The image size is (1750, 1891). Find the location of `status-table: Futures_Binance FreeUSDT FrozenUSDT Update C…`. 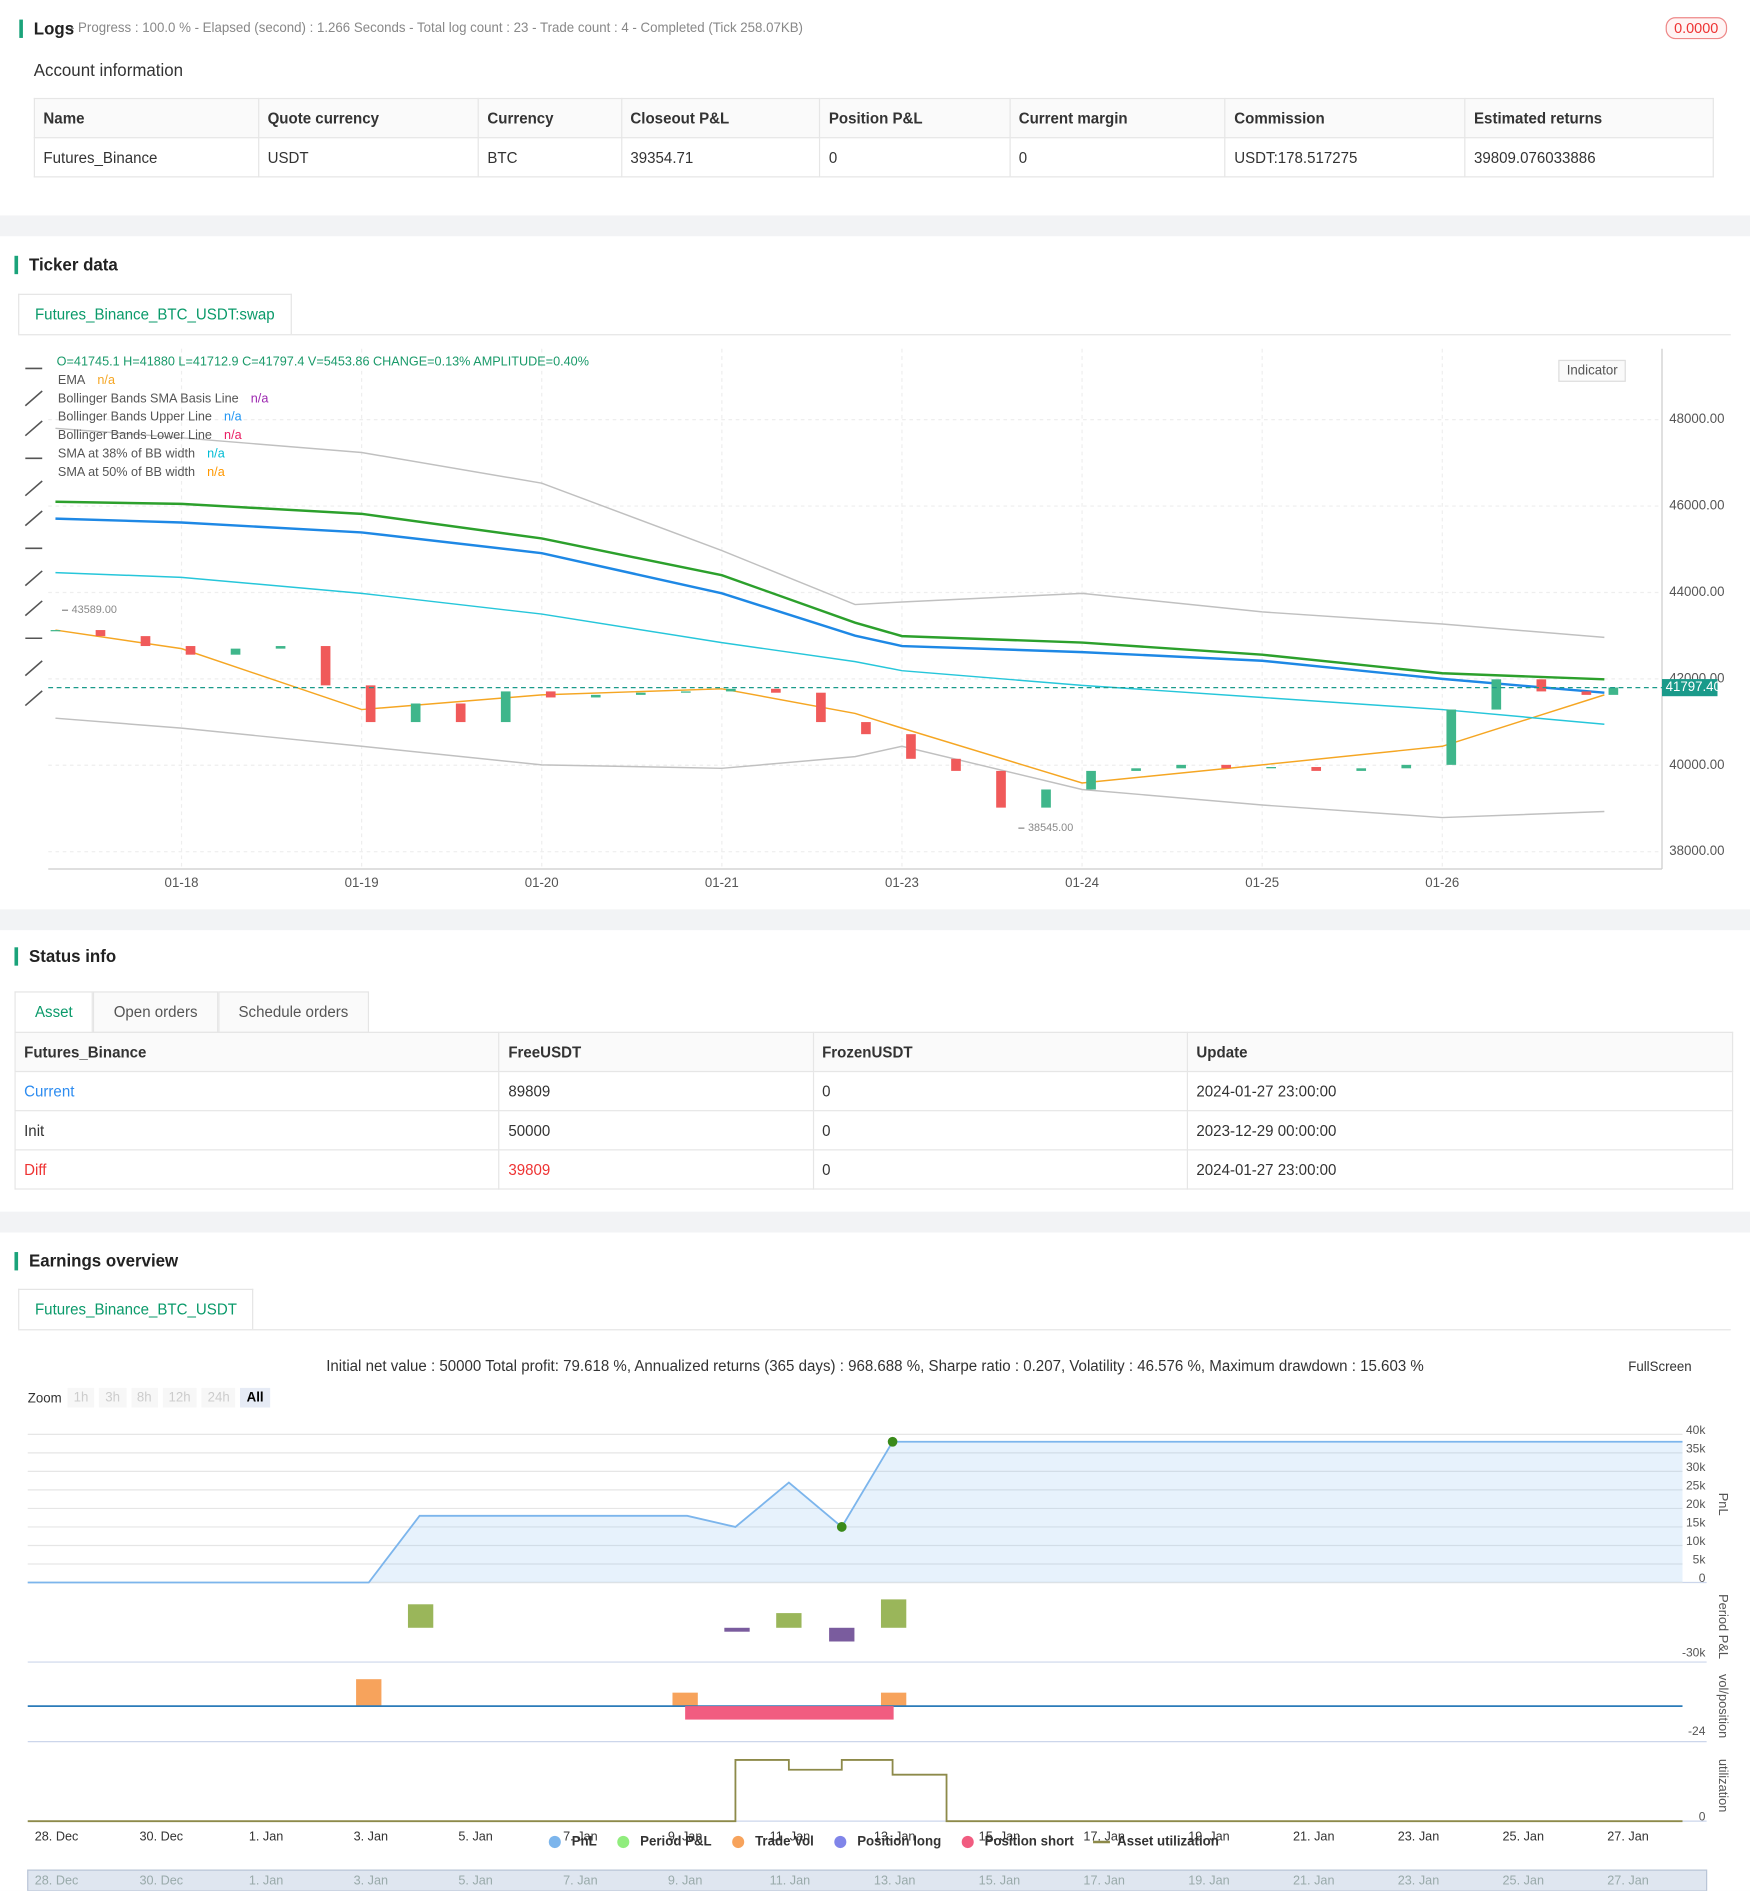

status-table: Futures_Binance FreeUSDT FrozenUSDT Update C… is located at coordinates (874, 1110).